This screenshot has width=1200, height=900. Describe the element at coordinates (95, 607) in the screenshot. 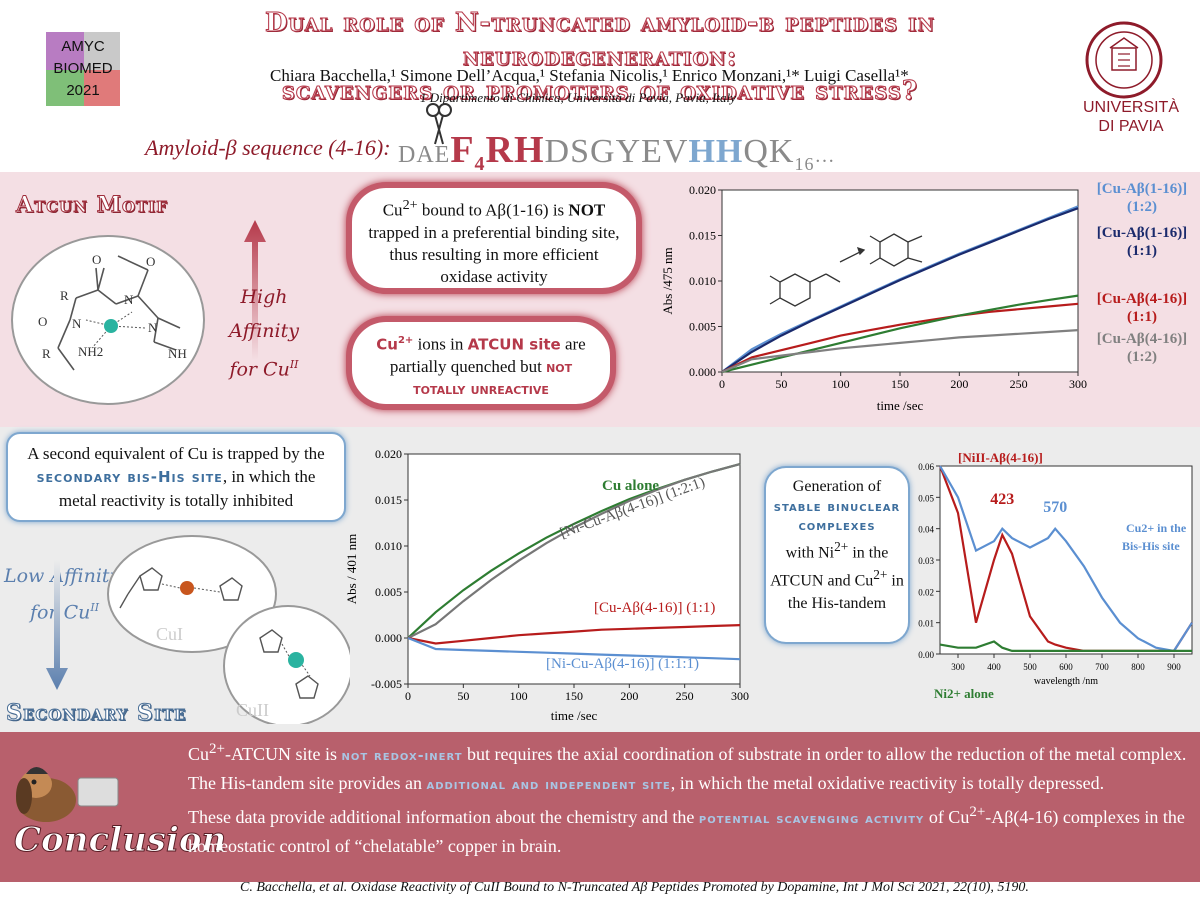

I see `low-affinity-sup: II` at that location.